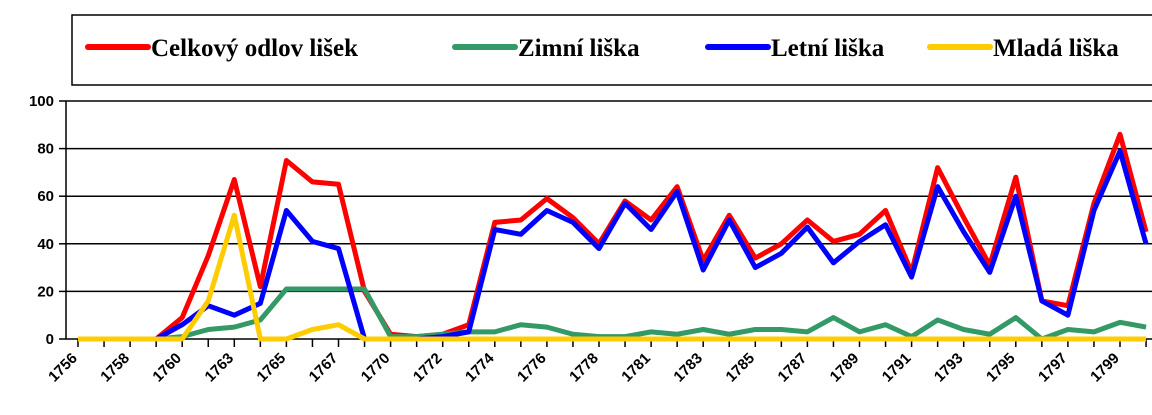 Image resolution: width=1152 pixels, height=415 pixels. I want to click on x-tick-label: 1785, so click(741, 368).